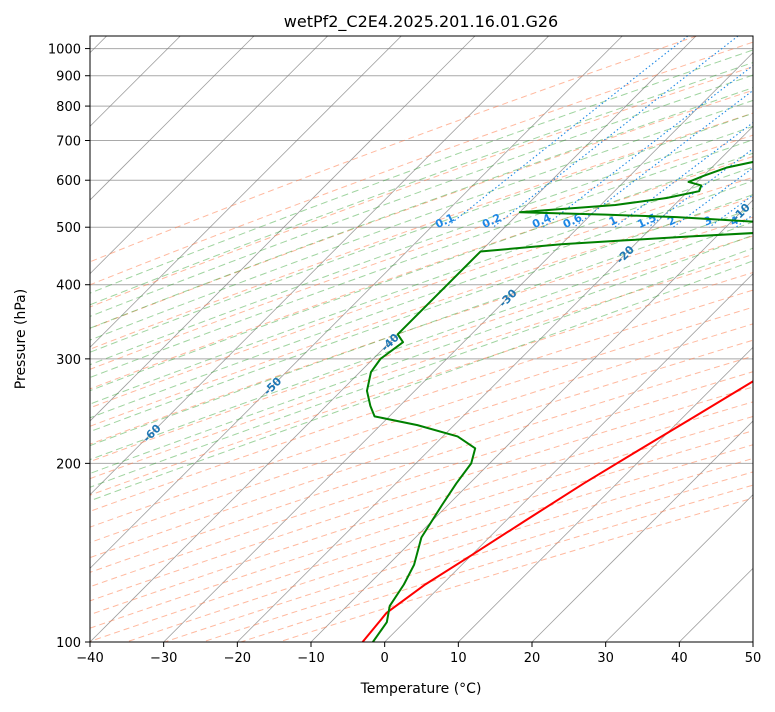 Image resolution: width=775 pixels, height=712 pixels. What do you see at coordinates (64, 50) in the screenshot?
I see `y-tick-label: 1000` at bounding box center [64, 50].